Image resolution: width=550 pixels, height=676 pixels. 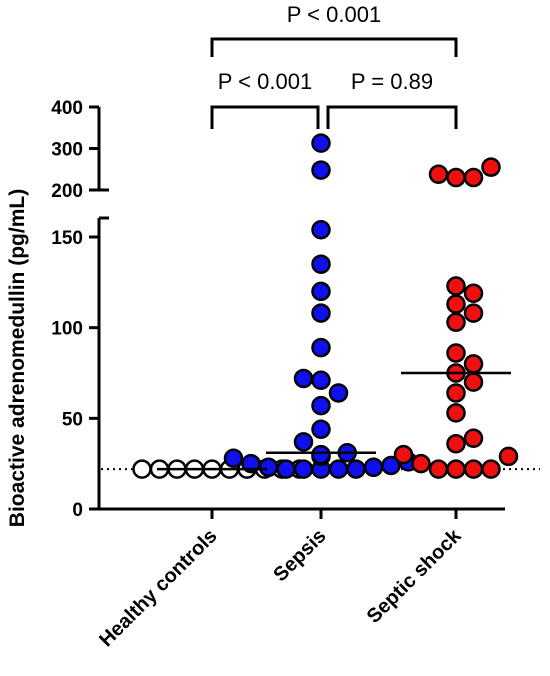 I want to click on significance-brackets: P < 0.001 P < 0.001 P = 0.89, so click(x=334, y=65).